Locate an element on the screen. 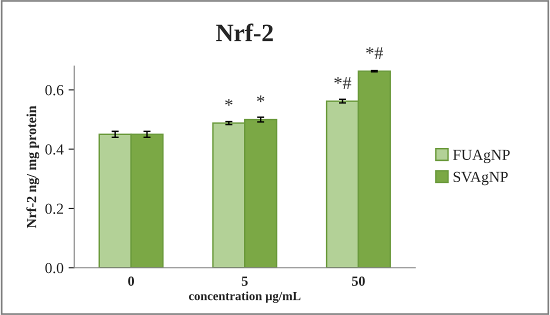  y-tick-label: 0.2 is located at coordinates (54, 209).